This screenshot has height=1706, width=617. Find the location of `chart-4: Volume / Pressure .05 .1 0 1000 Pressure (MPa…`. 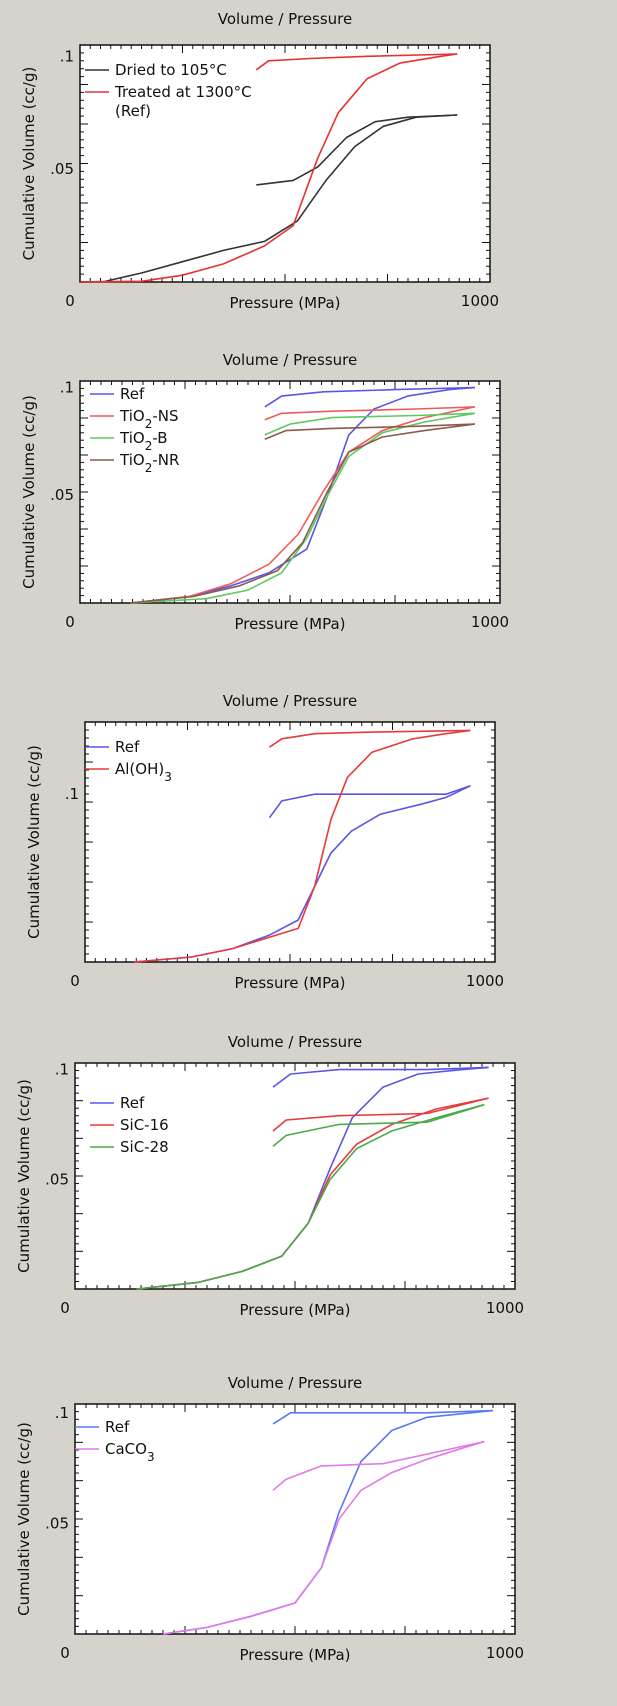

chart-4: Volume / Pressure .05 .1 0 1000 Pressure (MPa… is located at coordinates (269, 1176).